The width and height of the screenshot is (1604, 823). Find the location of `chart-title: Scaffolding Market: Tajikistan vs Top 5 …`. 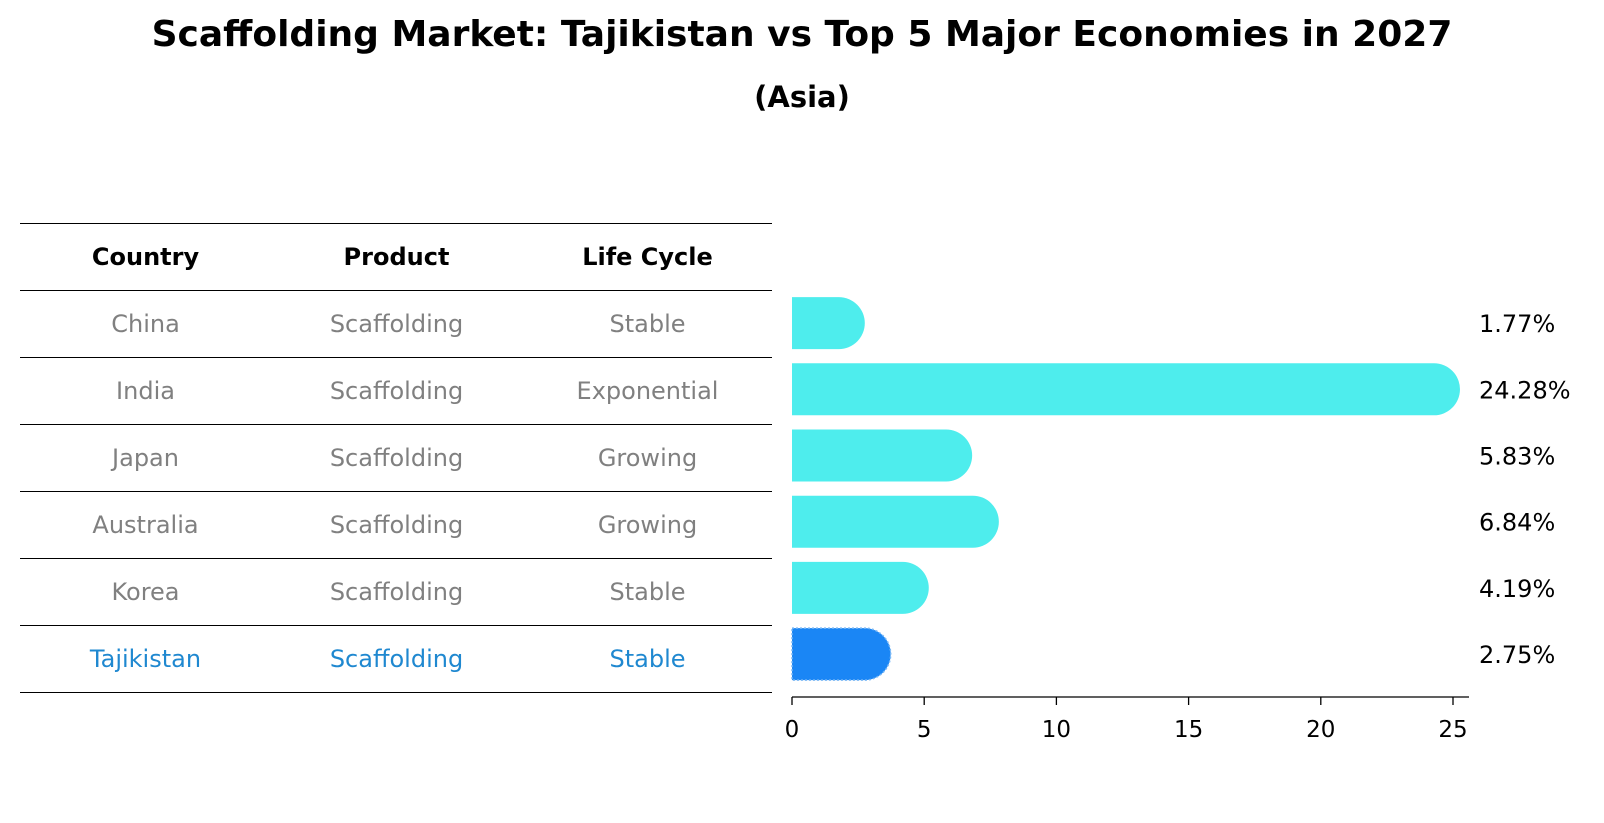

chart-title: Scaffolding Market: Tajikistan vs Top 5 … is located at coordinates (802, 34).